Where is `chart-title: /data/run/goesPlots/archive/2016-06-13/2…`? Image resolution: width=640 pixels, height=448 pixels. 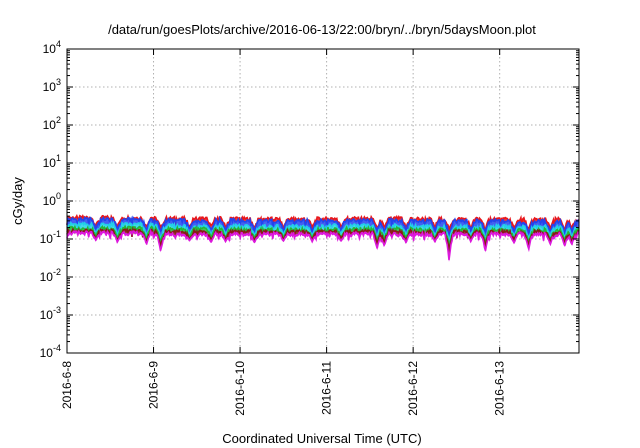 chart-title: /data/run/goesPlots/archive/2016-06-13/2… is located at coordinates (322, 29).